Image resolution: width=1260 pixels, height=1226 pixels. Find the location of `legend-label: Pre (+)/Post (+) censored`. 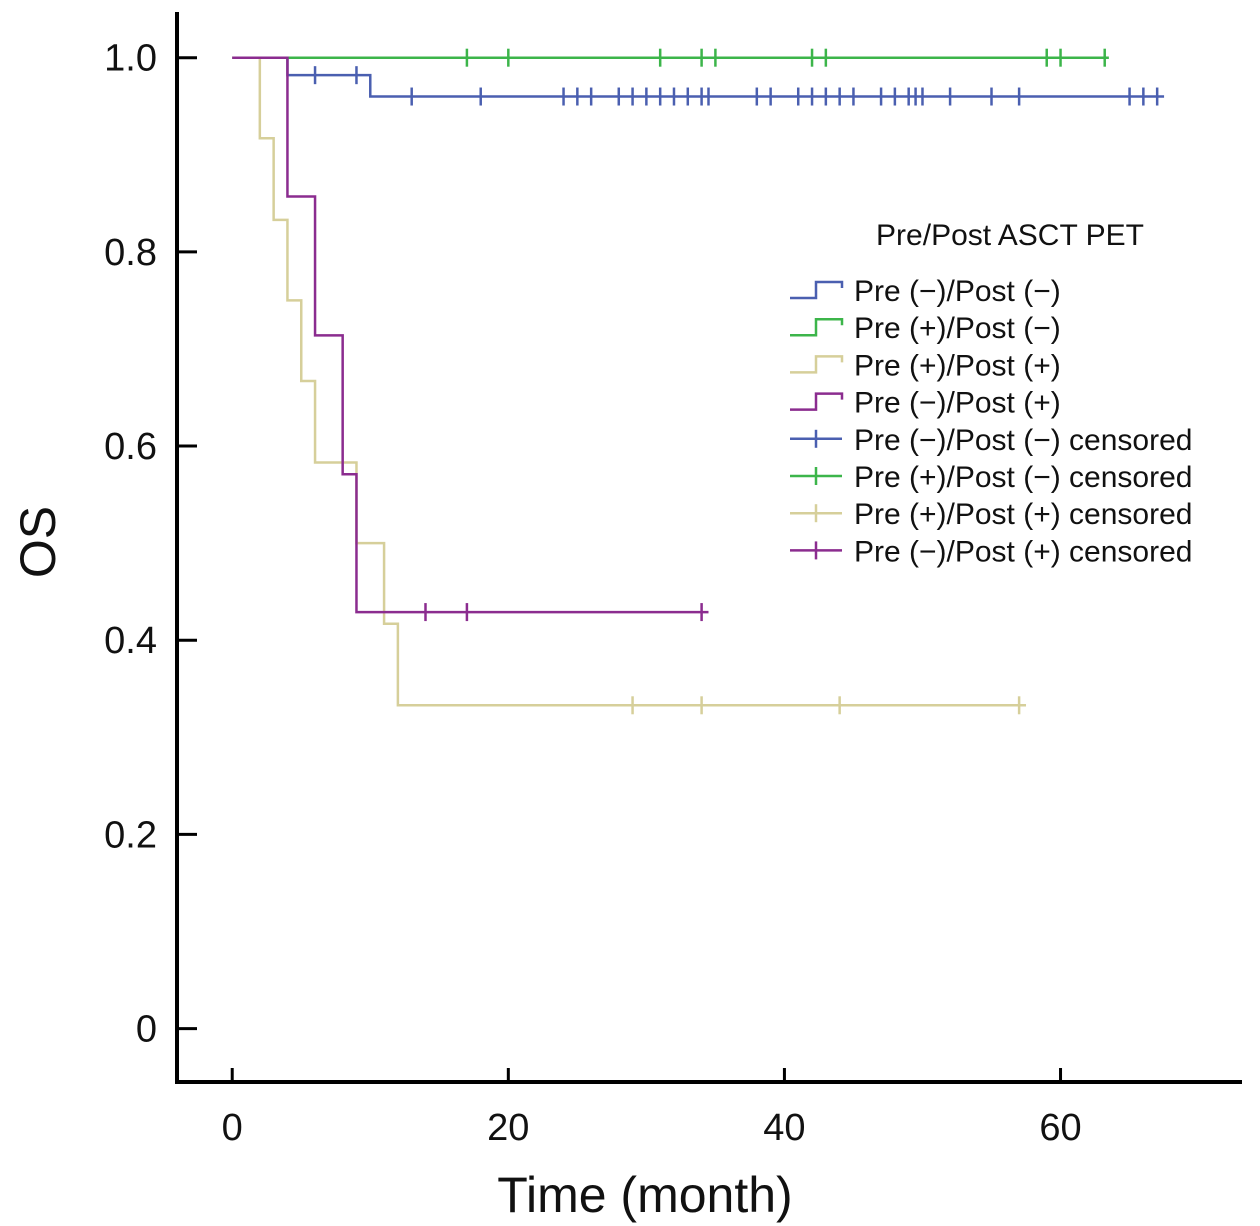

legend-label: Pre (+)/Post (+) censored is located at coordinates (1023, 514).